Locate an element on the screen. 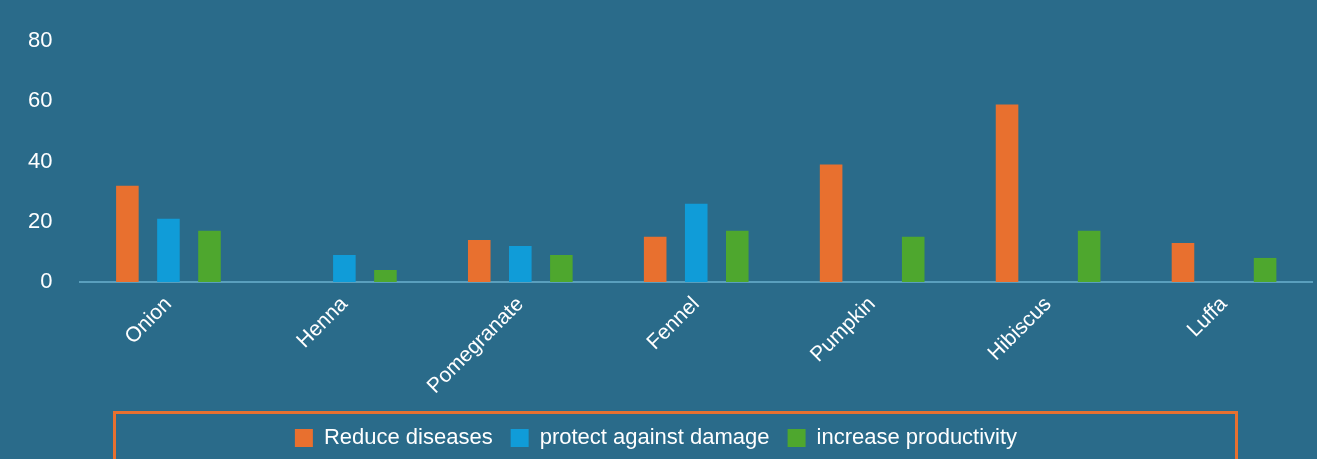  y-tick-label: 80 is located at coordinates (40, 40).